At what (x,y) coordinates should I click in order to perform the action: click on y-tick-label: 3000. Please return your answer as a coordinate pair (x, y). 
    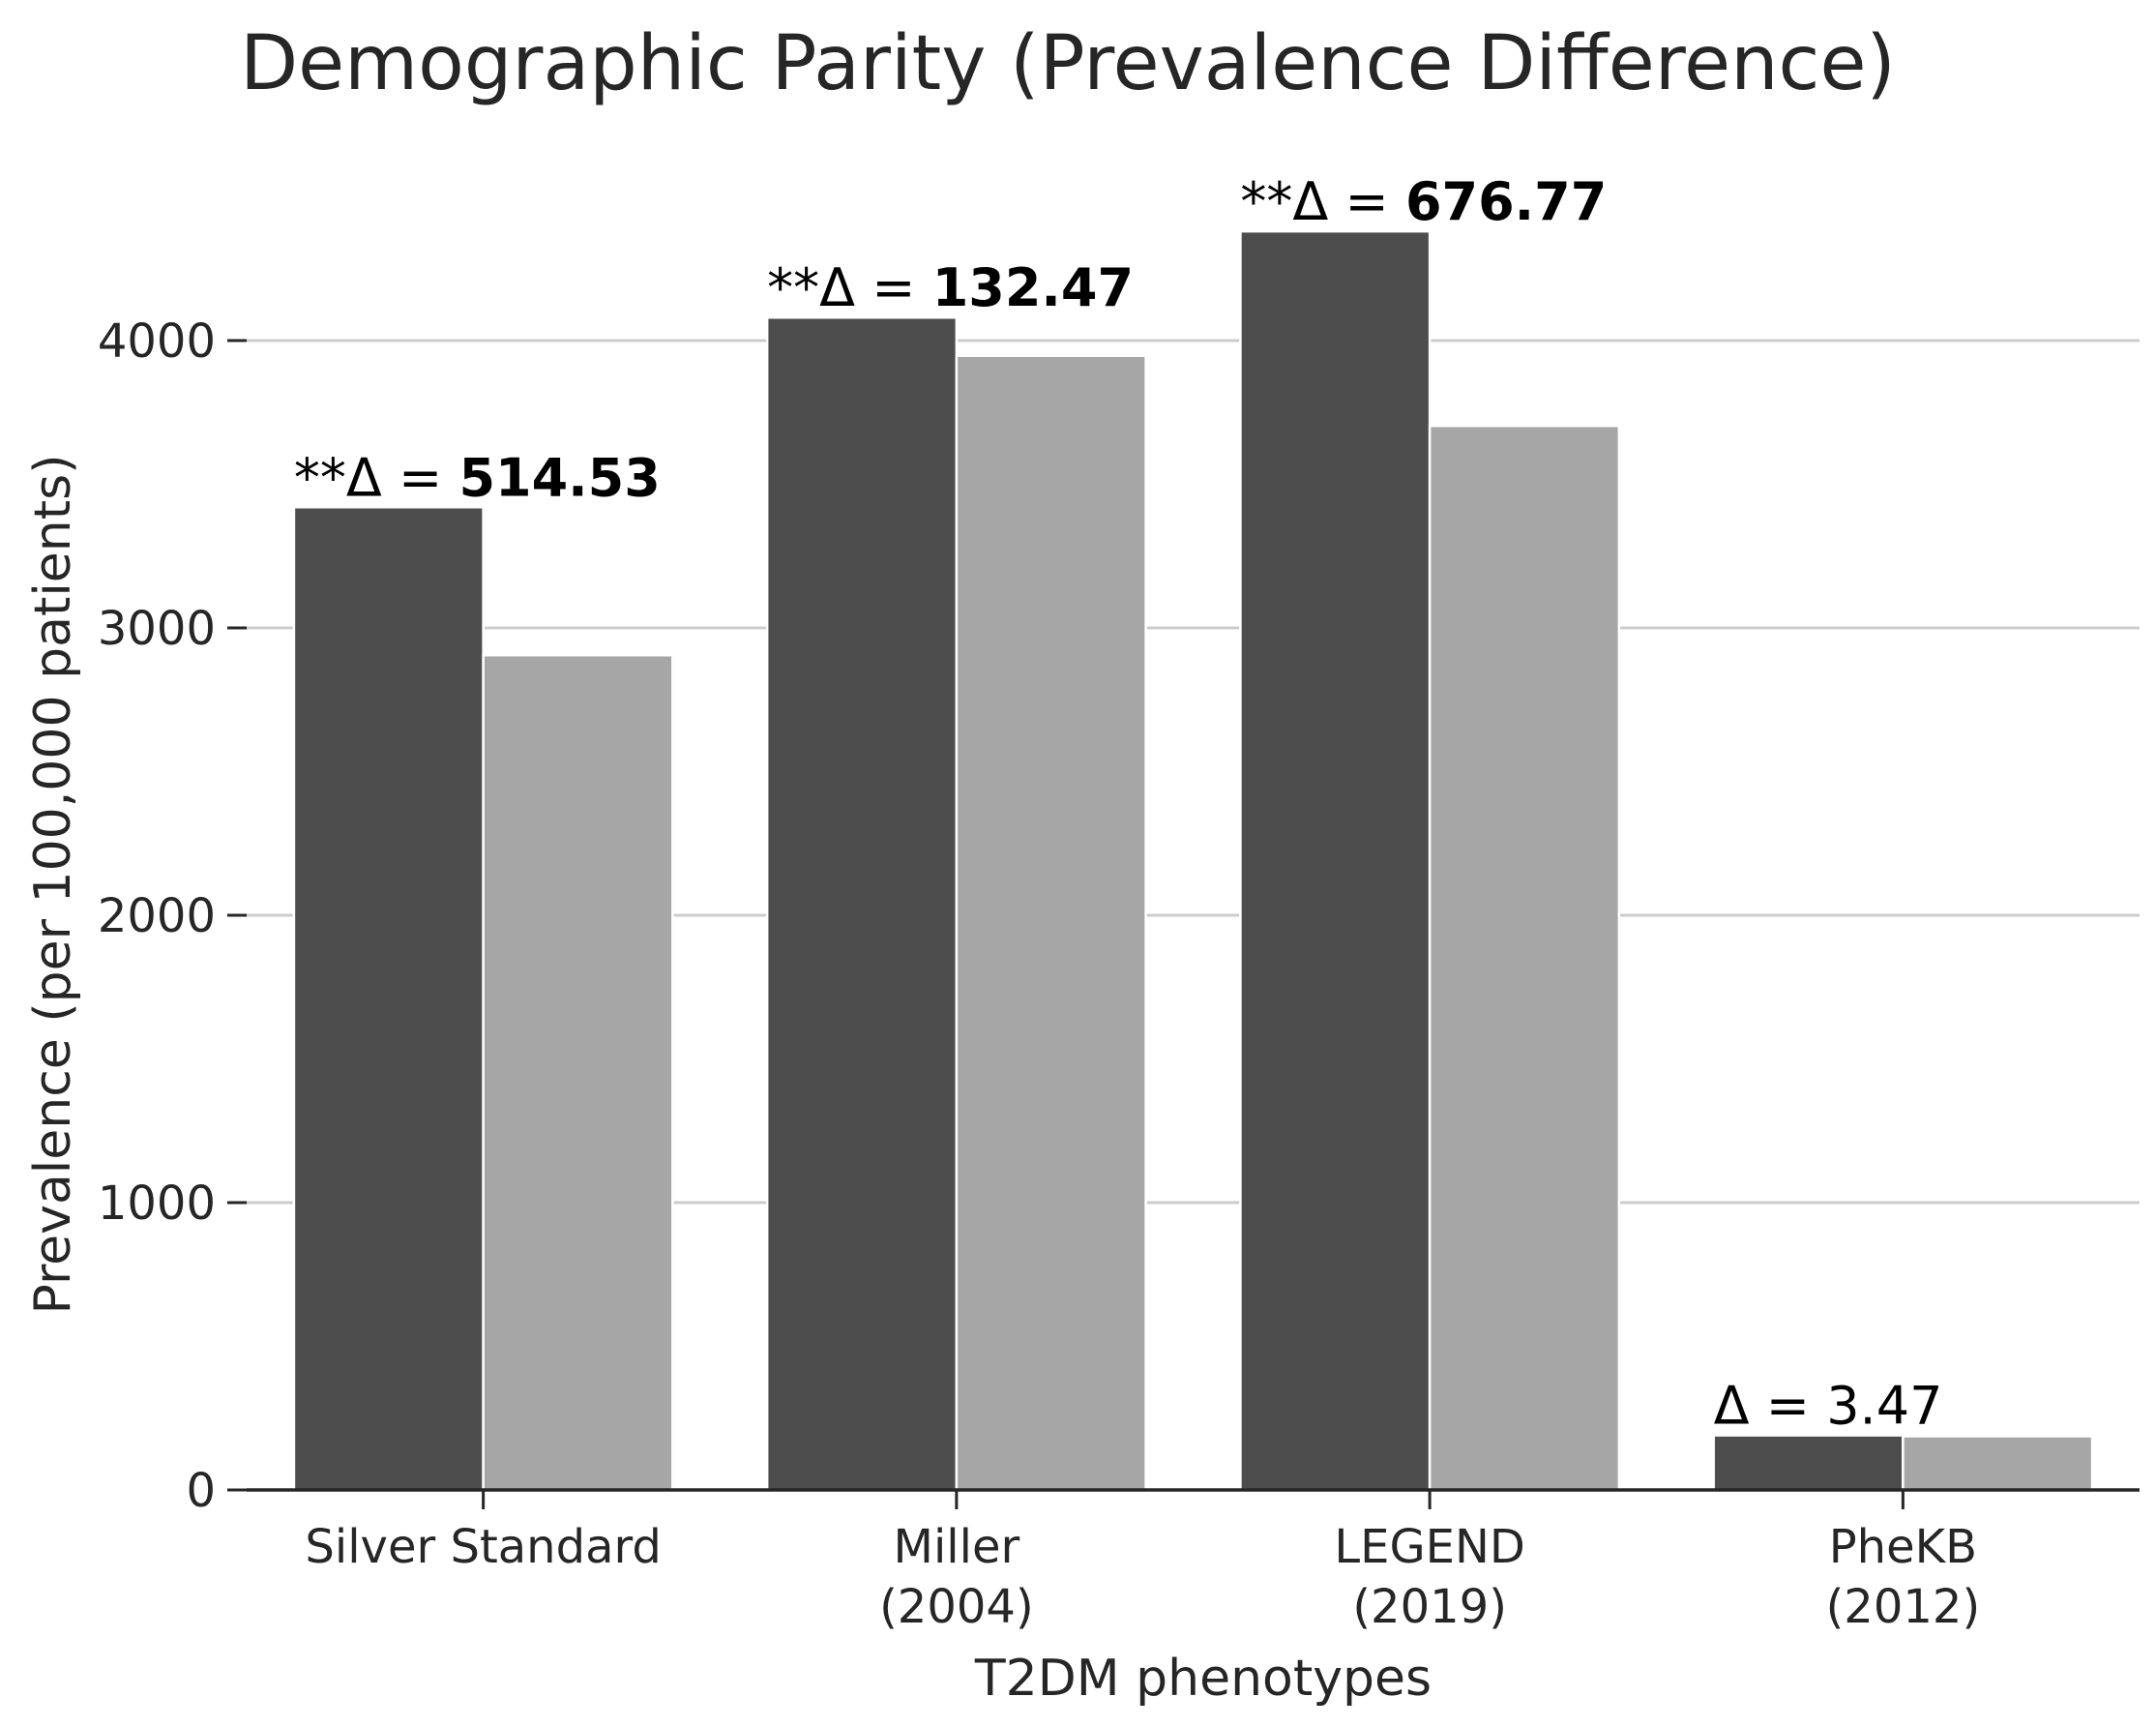
    Looking at the image, I should click on (157, 629).